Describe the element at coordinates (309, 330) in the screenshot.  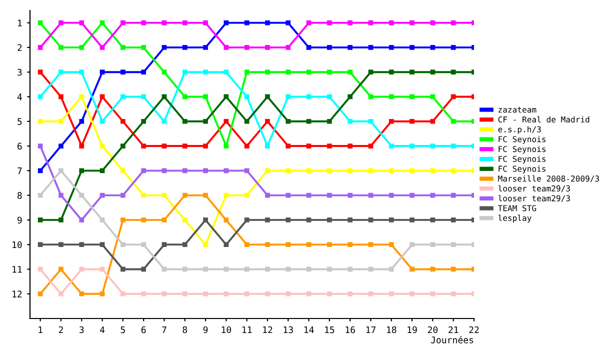
I see `x-tick-label: 14` at that location.